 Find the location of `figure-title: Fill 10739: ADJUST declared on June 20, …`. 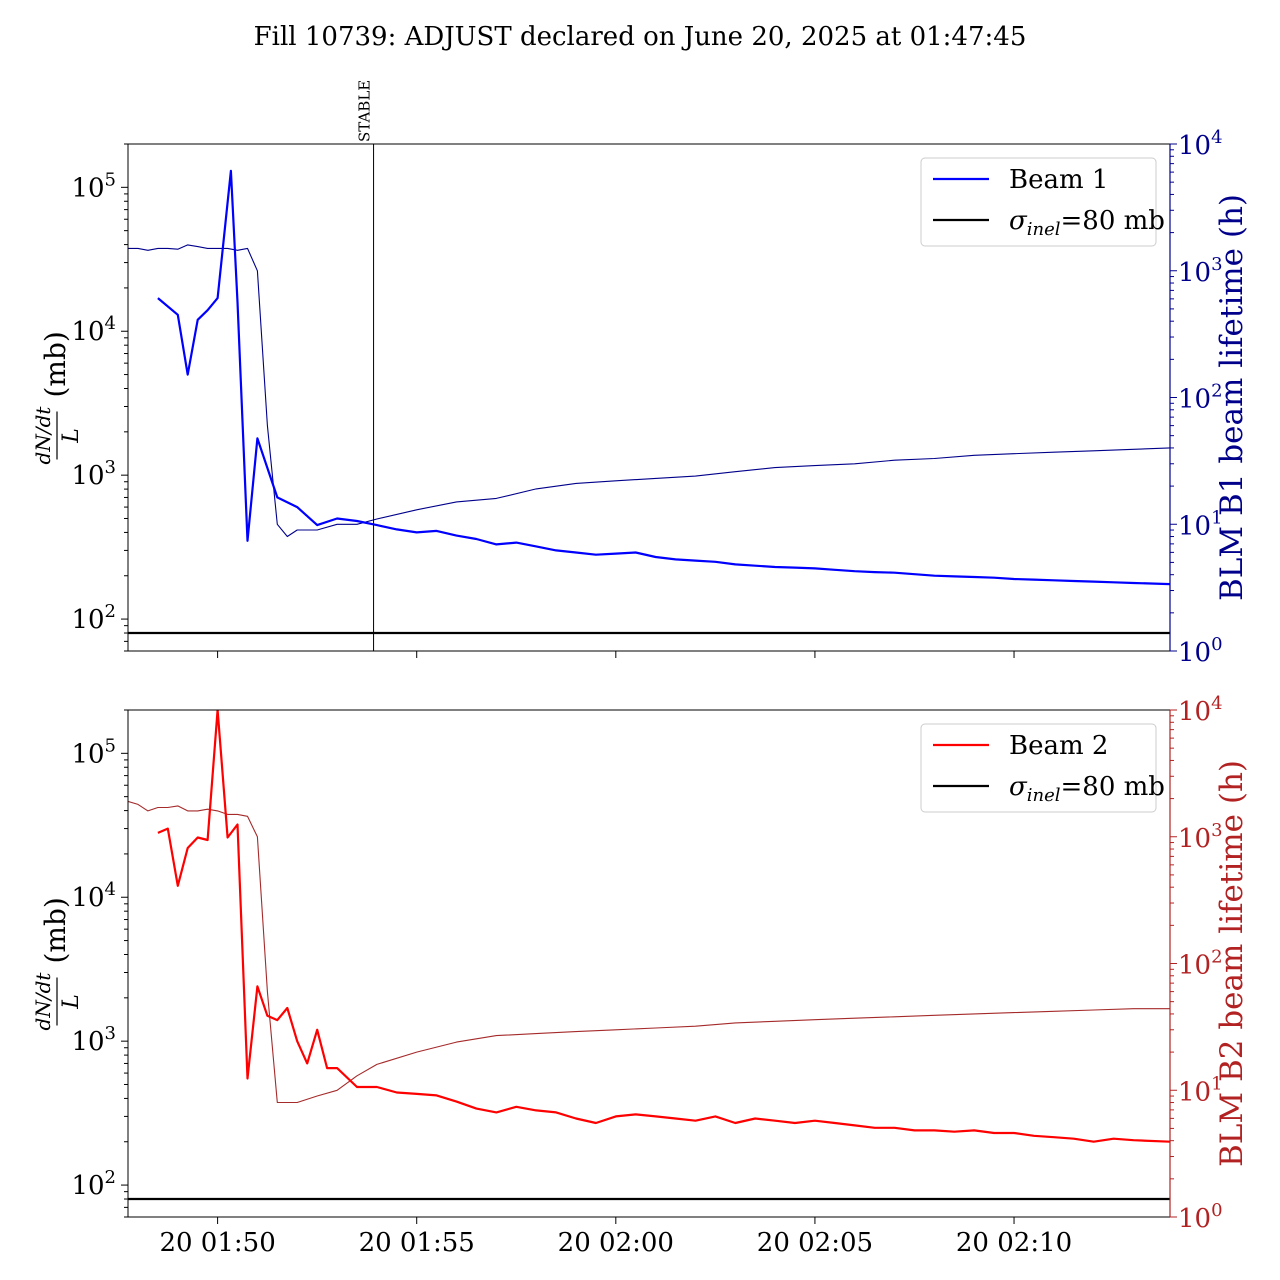

figure-title: Fill 10739: ADJUST declared on June 20, … is located at coordinates (640, 37).